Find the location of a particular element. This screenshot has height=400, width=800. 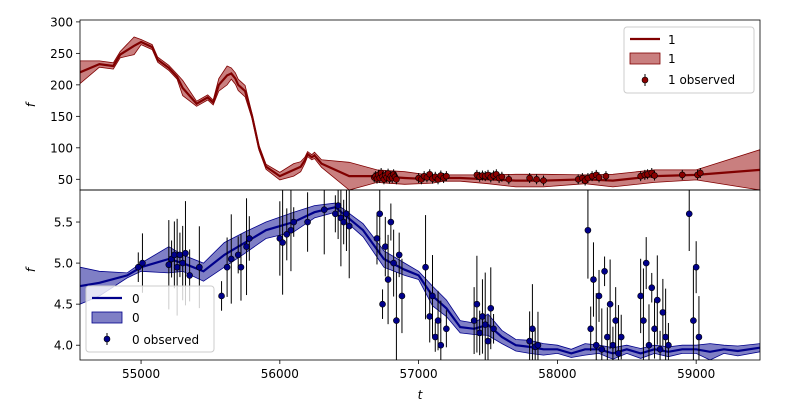

top-legend-band-swatch is located at coordinates (645, 58).